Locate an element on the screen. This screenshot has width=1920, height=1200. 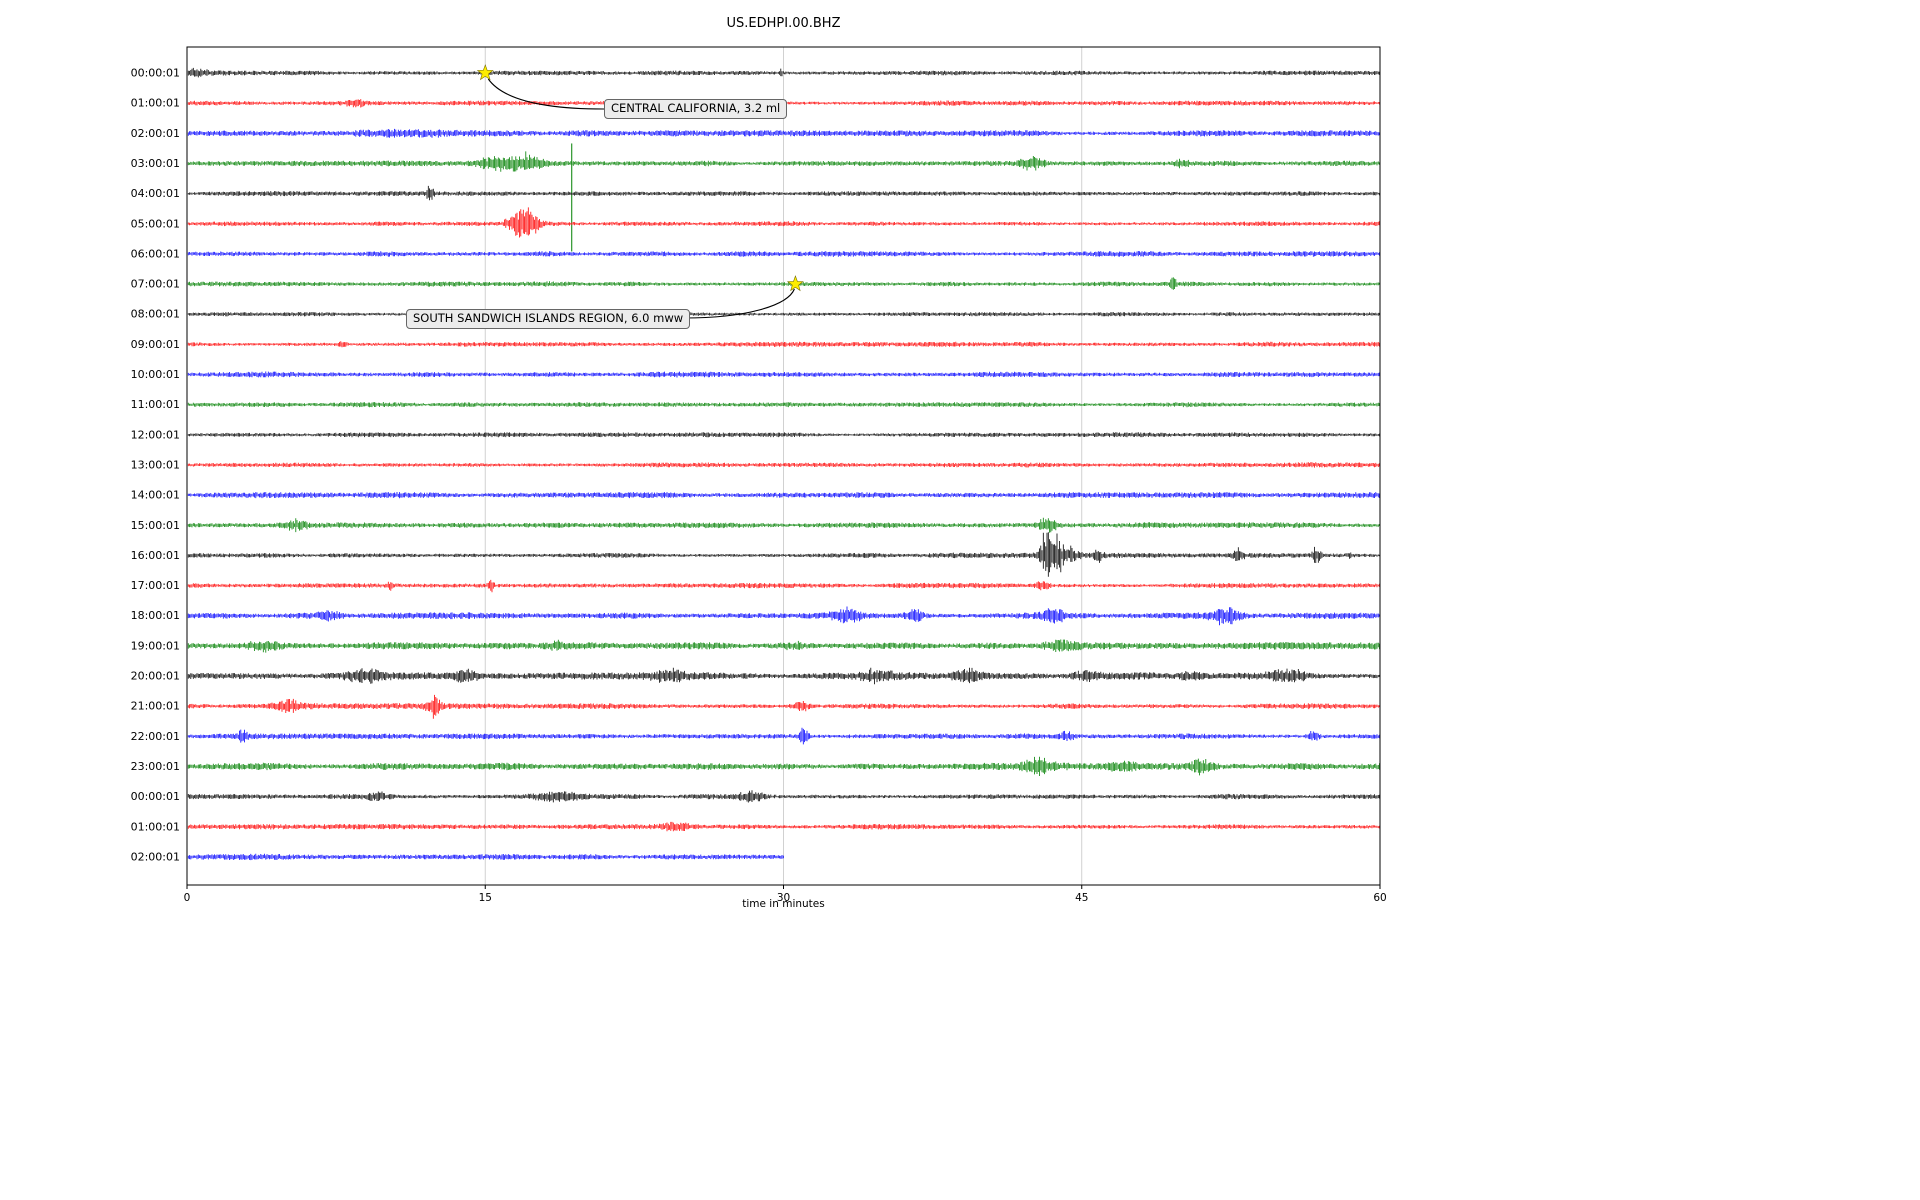
row-label: 08:00:01 is located at coordinates (155, 314).